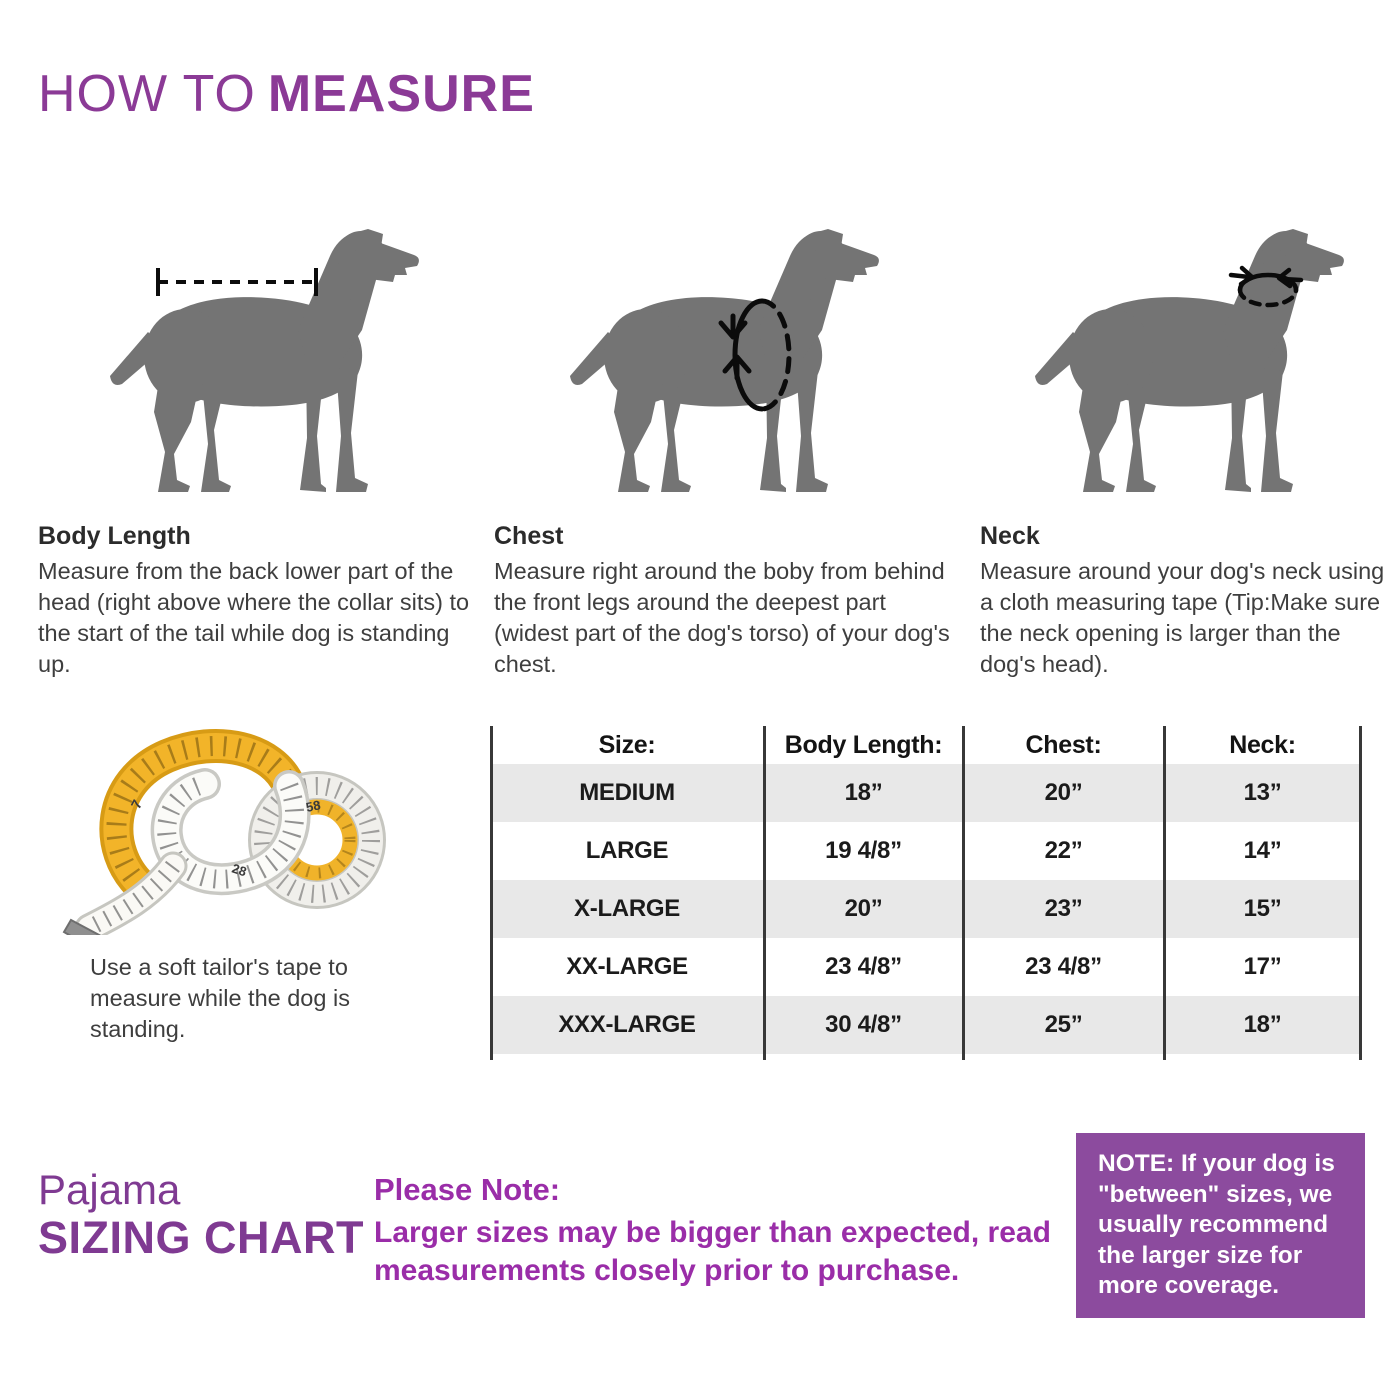 The image size is (1400, 1400). What do you see at coordinates (755, 355) in the screenshot?
I see `chest-measure-ellipse` at bounding box center [755, 355].